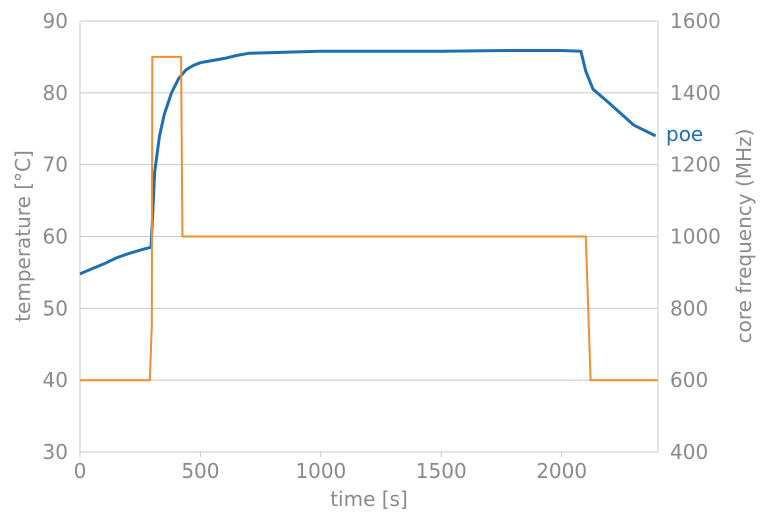 The width and height of the screenshot is (768, 529). I want to click on x-tick-label: 500, so click(200, 471).